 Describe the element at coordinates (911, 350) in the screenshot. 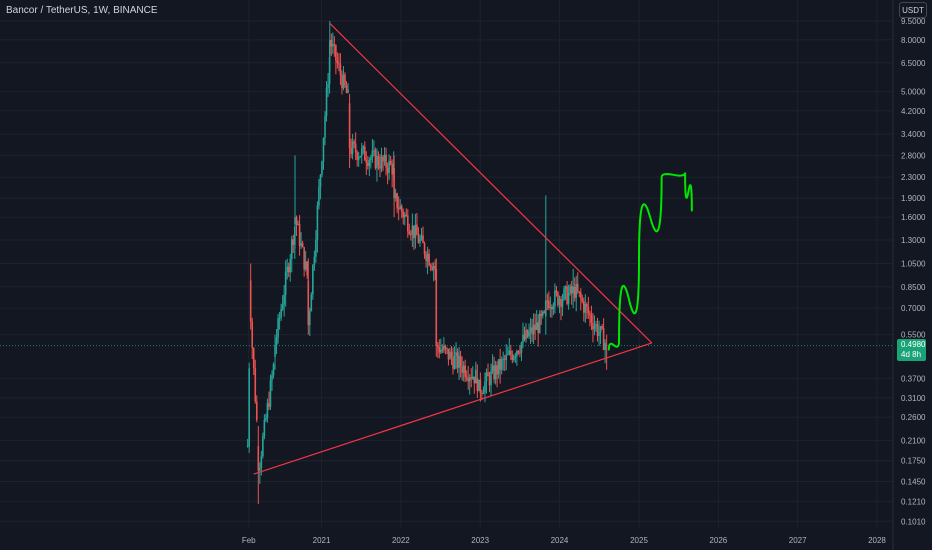

I see `last-price-badge: 0.4980 4d 8h` at that location.